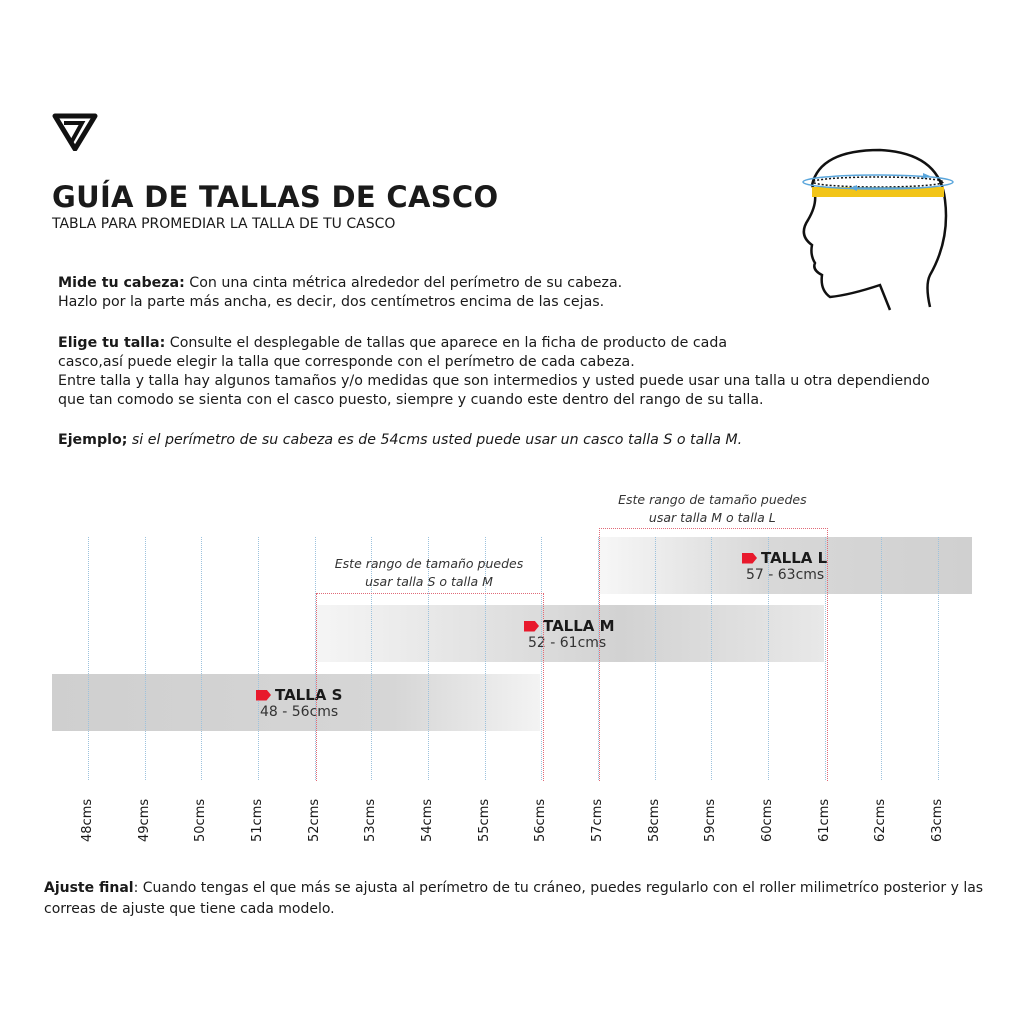 The height and width of the screenshot is (1024, 1024). I want to click on size-name: TALLA L, so click(794, 558).